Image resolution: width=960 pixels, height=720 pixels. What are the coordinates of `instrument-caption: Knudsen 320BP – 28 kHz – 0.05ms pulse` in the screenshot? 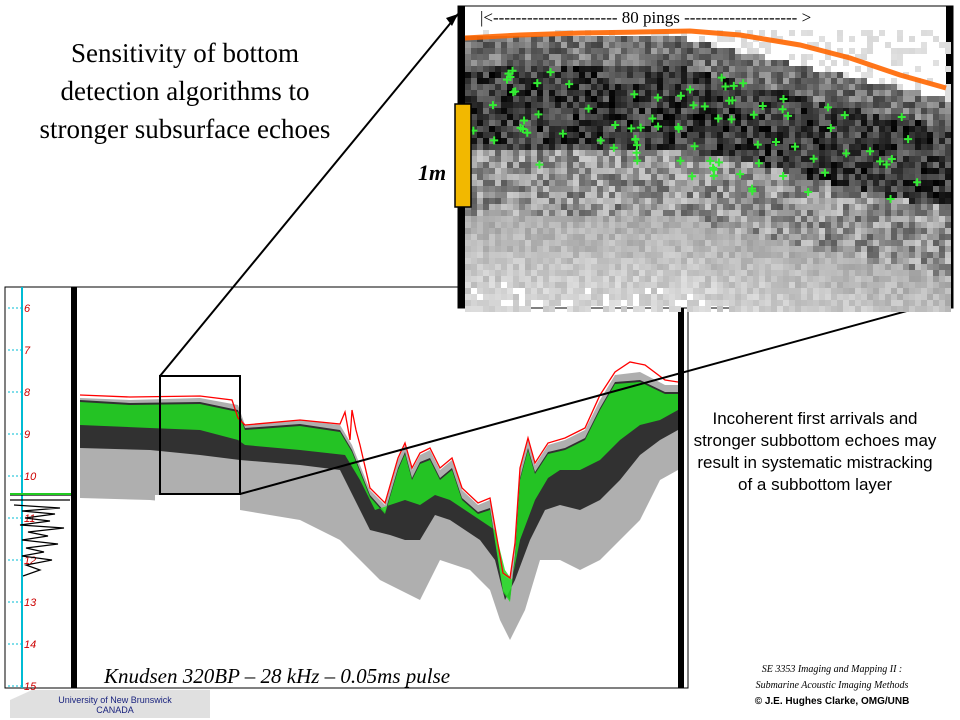 It's located at (277, 676).